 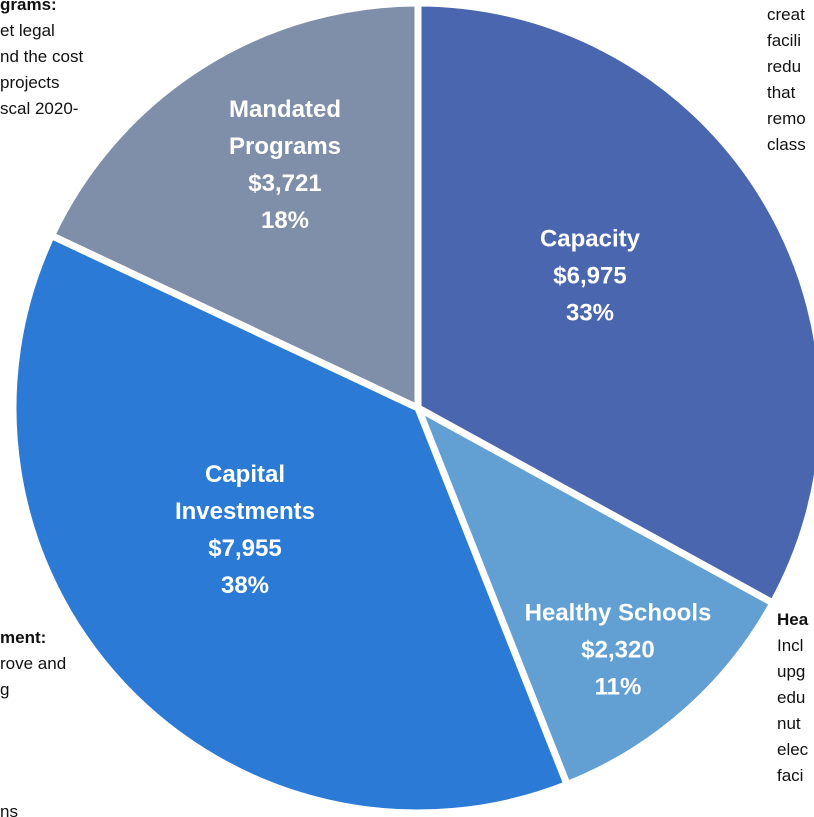 I want to click on category-label: Capacity, so click(x=590, y=239).